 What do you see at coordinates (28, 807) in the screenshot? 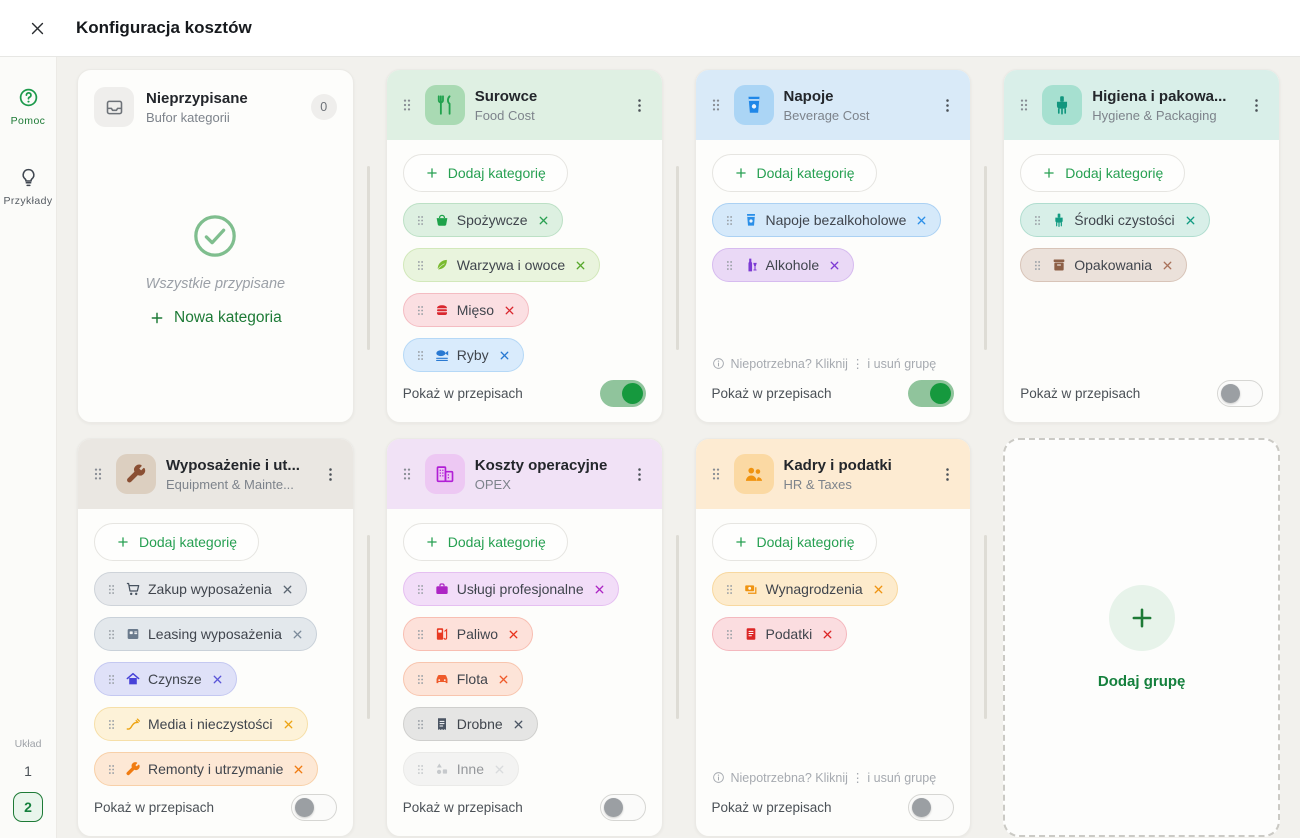
I see `layout-option-2-active: 2` at bounding box center [28, 807].